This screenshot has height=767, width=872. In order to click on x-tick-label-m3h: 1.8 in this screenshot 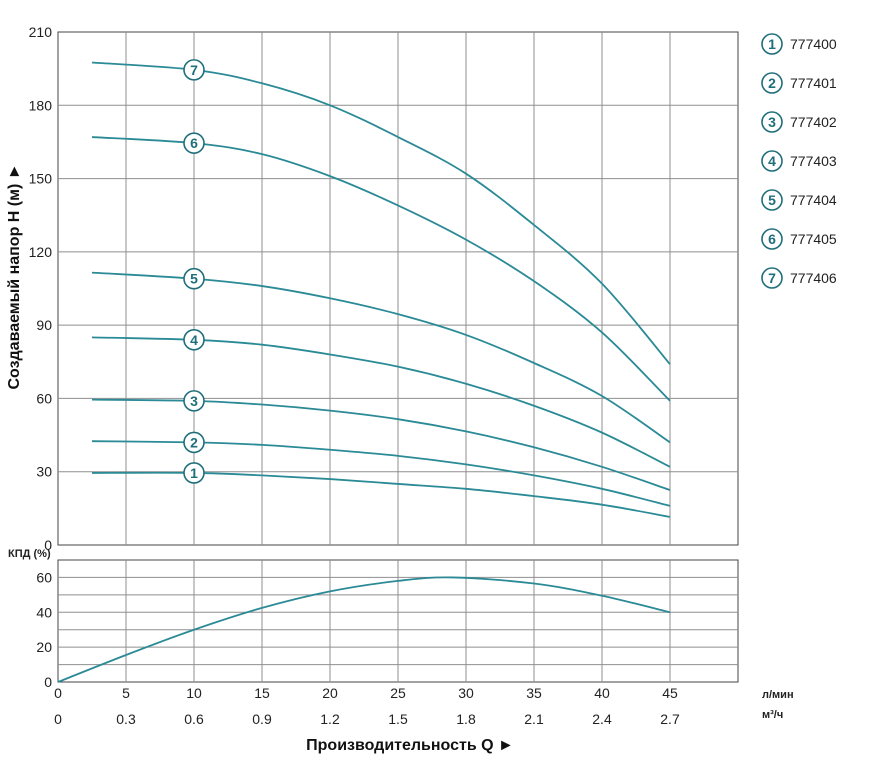, I will do `click(466, 719)`.